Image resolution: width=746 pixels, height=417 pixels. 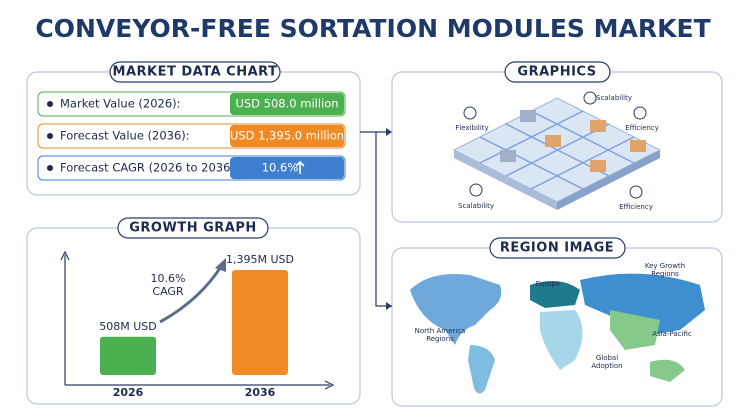 I want to click on graphic-label: Flexibility, so click(x=471, y=128).